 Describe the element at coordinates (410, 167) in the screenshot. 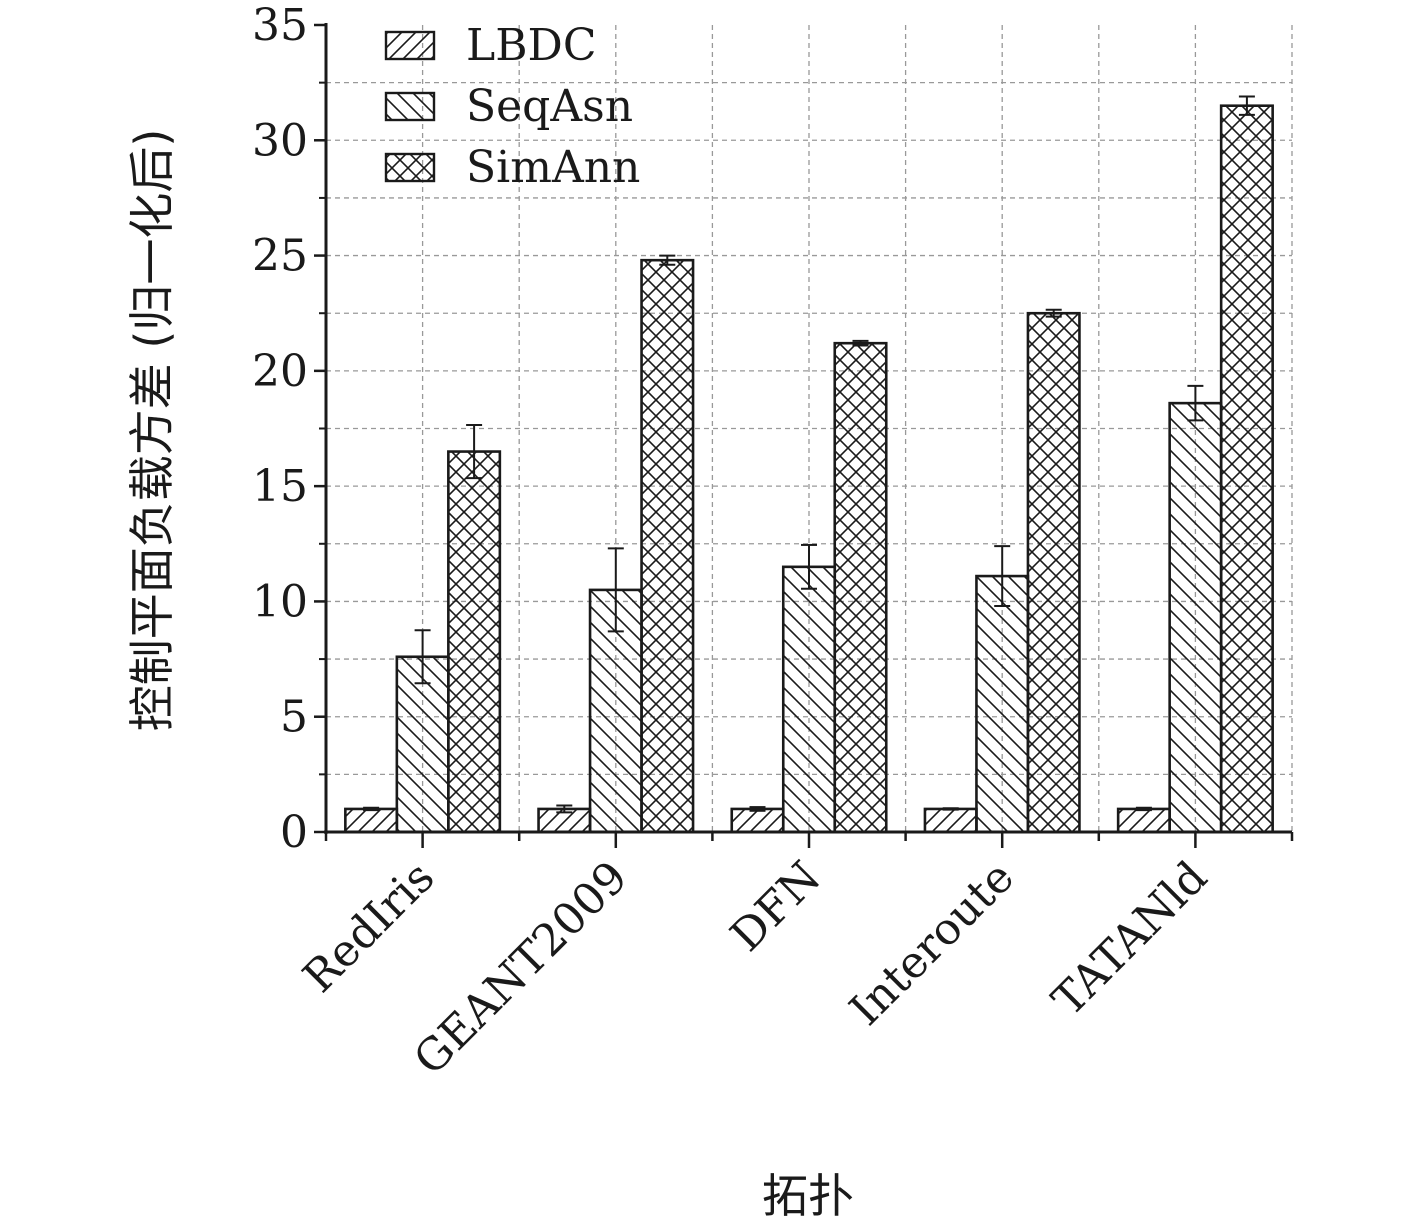

I see `legend-swatch-simann` at that location.